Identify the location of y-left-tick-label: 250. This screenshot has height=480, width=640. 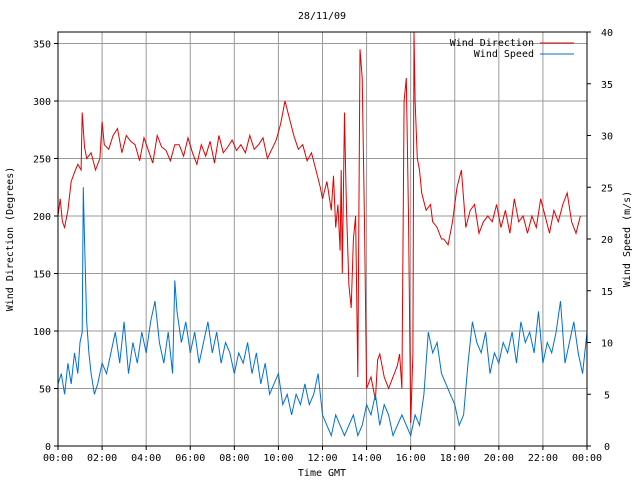
(42, 160).